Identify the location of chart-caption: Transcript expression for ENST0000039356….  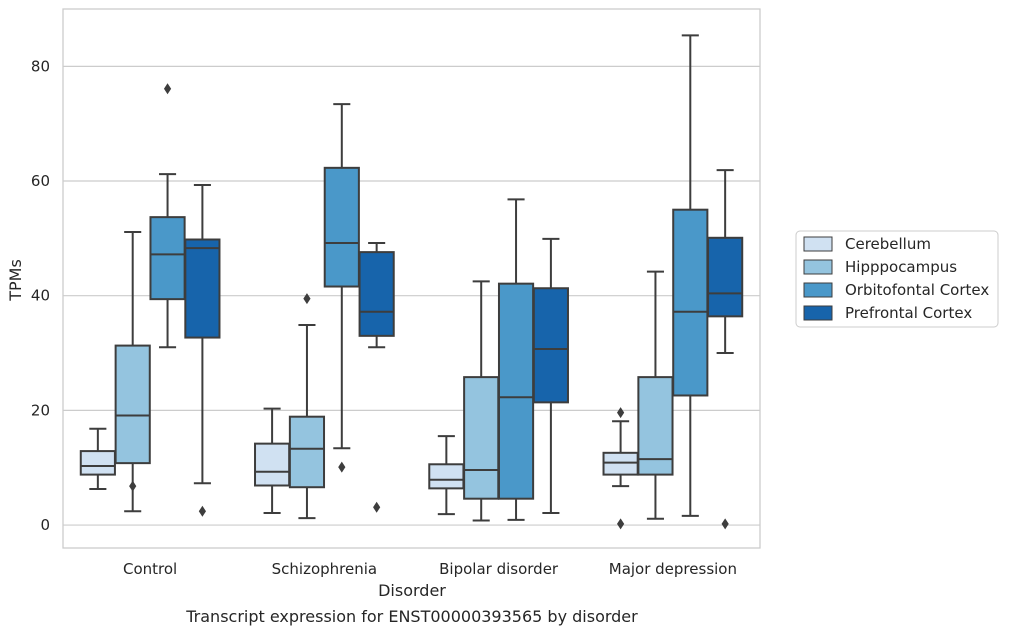
(411, 616).